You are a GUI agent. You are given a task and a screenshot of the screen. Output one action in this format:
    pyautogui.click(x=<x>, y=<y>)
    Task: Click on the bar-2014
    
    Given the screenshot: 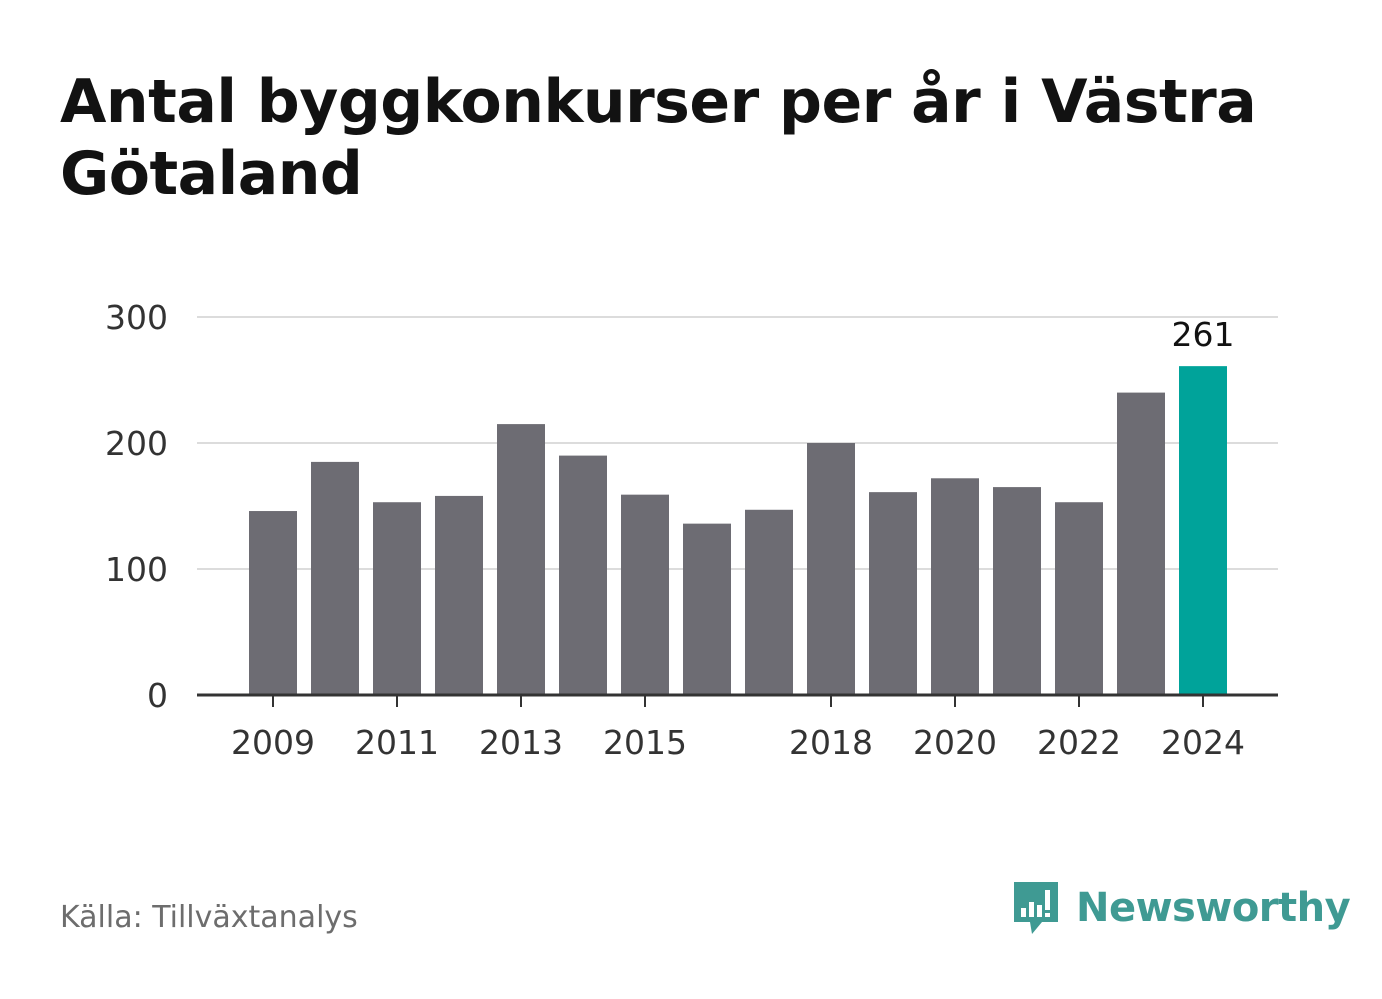 What is the action you would take?
    pyautogui.click(x=583, y=575)
    